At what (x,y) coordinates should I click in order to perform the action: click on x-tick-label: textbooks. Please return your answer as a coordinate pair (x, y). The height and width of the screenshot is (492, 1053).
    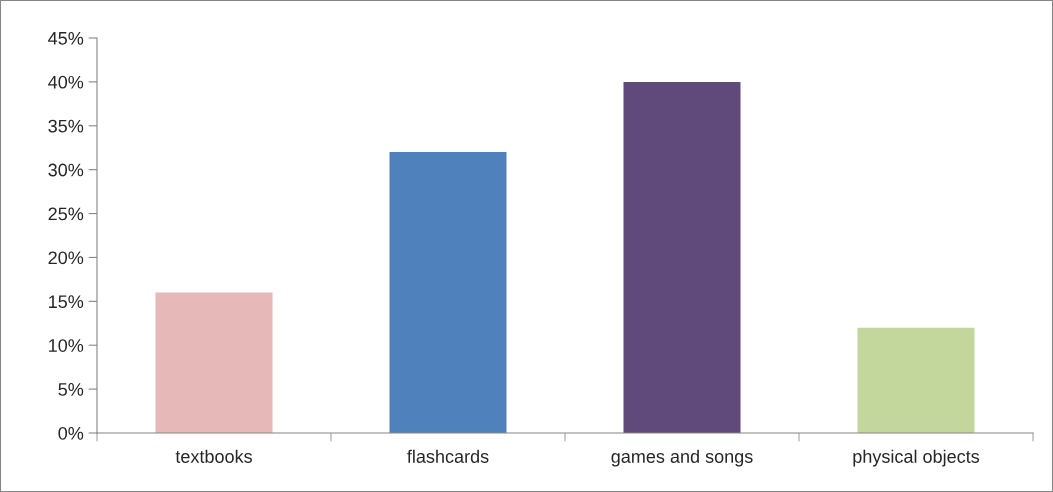
    Looking at the image, I should click on (213, 456).